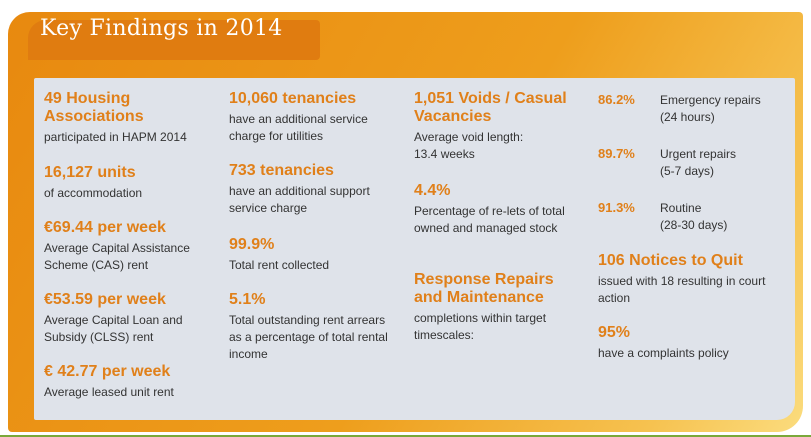  What do you see at coordinates (694, 225) in the screenshot?
I see `repair-timescale: (28-30 days)` at bounding box center [694, 225].